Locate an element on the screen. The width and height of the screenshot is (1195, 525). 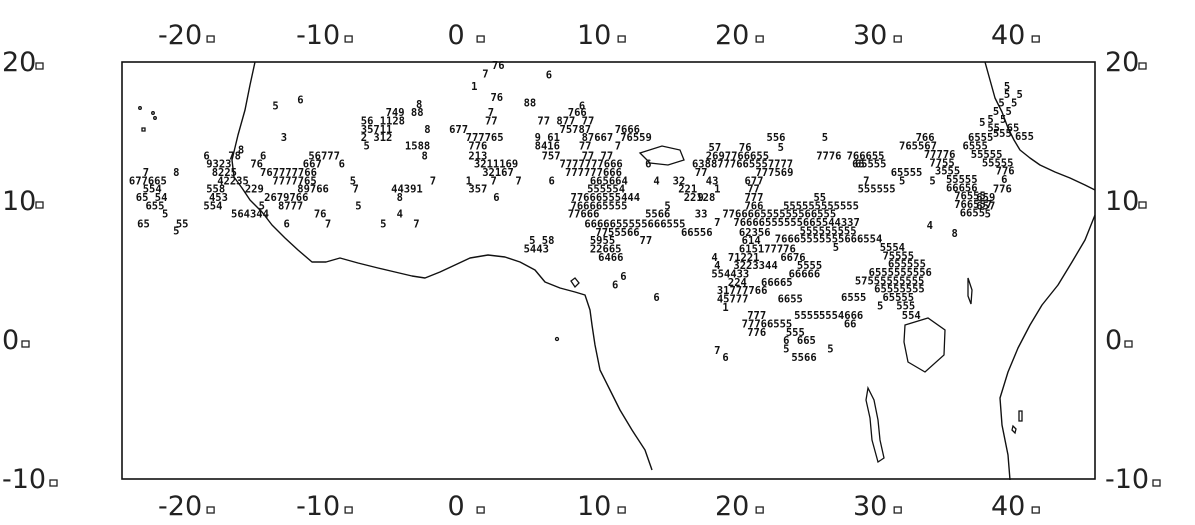
lon-tick-label-bottom: 10 is located at coordinates (594, 506).